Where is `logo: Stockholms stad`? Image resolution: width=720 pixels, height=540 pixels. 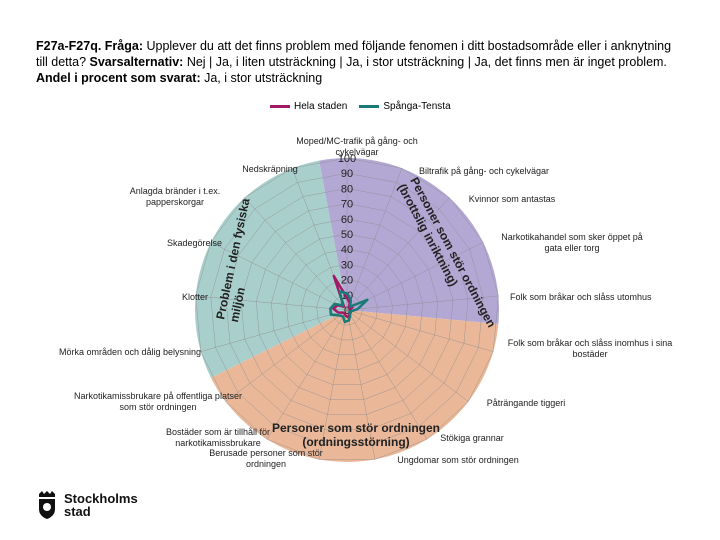
logo: Stockholms stad is located at coordinates (87, 505).